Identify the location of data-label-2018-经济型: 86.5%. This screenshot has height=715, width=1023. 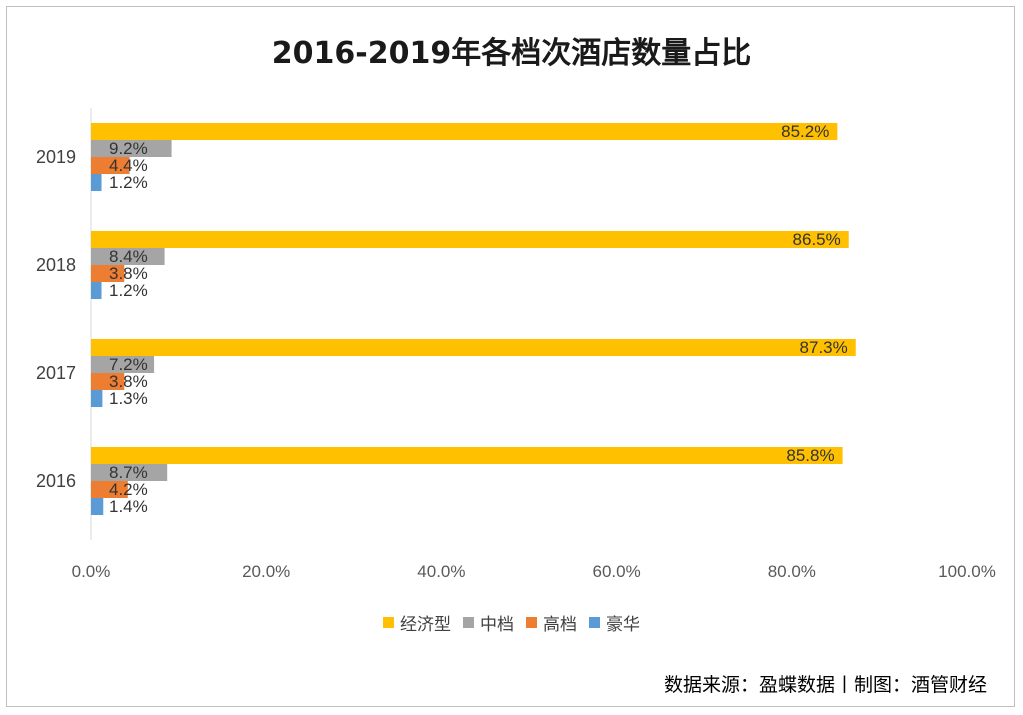
(817, 239).